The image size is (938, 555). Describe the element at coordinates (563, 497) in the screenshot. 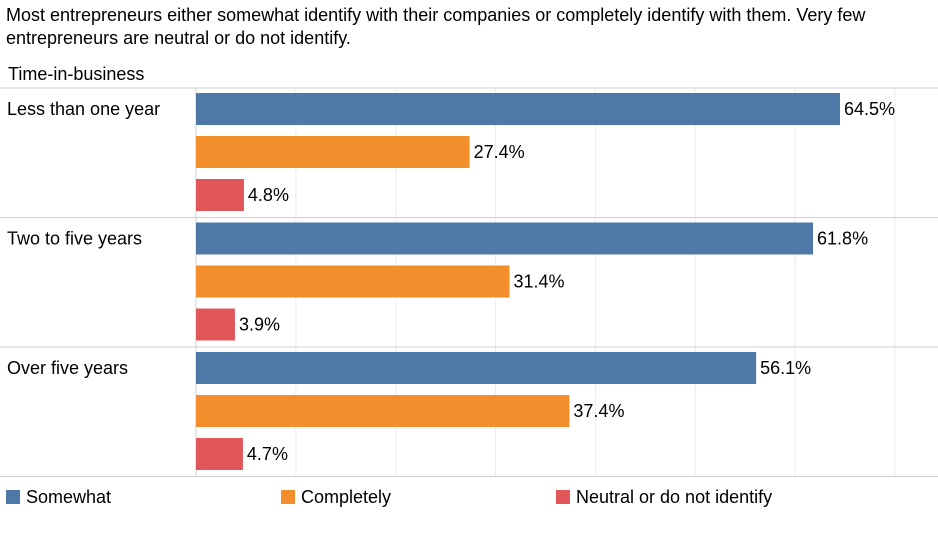

I see `legend-swatch-neutral` at that location.